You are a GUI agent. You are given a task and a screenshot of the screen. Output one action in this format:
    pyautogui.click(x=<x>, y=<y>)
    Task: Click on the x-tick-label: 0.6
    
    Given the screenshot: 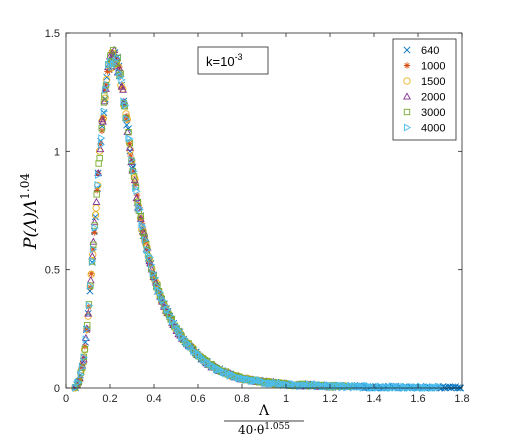 What is the action you would take?
    pyautogui.click(x=197, y=399)
    